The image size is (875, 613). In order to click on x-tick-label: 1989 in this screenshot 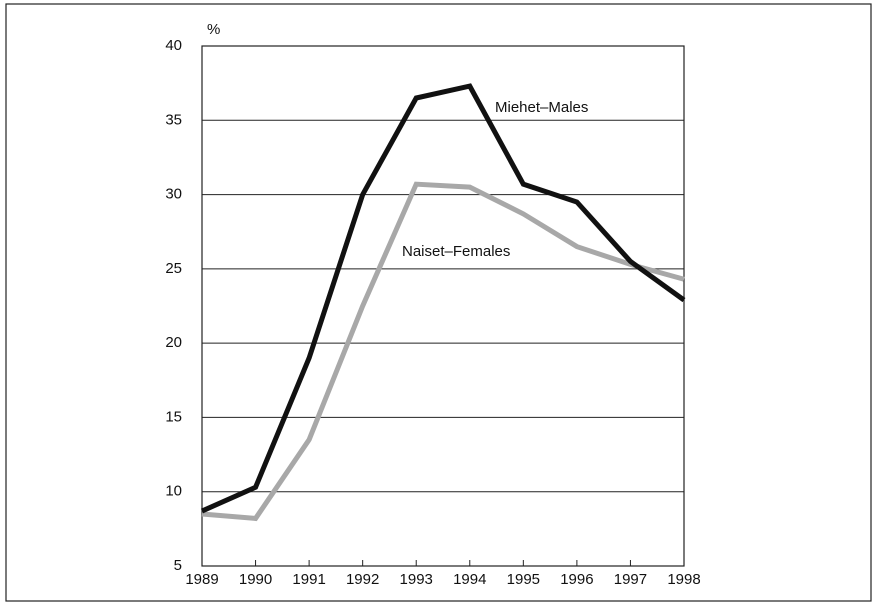, I will do `click(201, 579)`.